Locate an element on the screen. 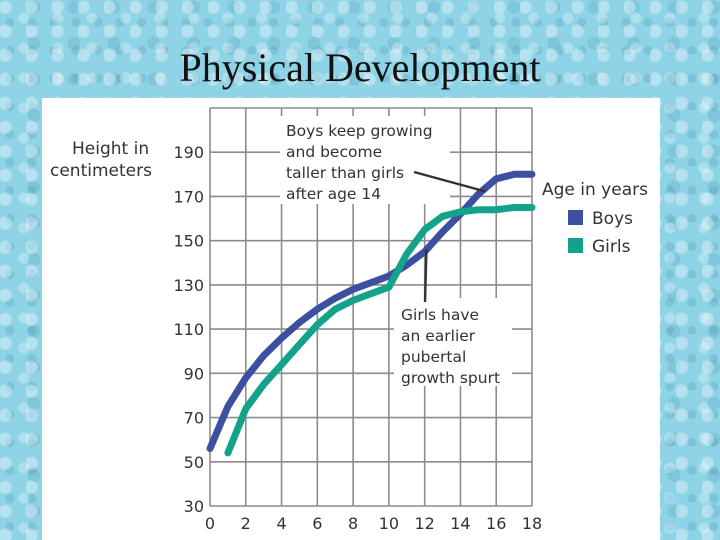 The image size is (720, 540). y-tick-label: 90 is located at coordinates (194, 373).